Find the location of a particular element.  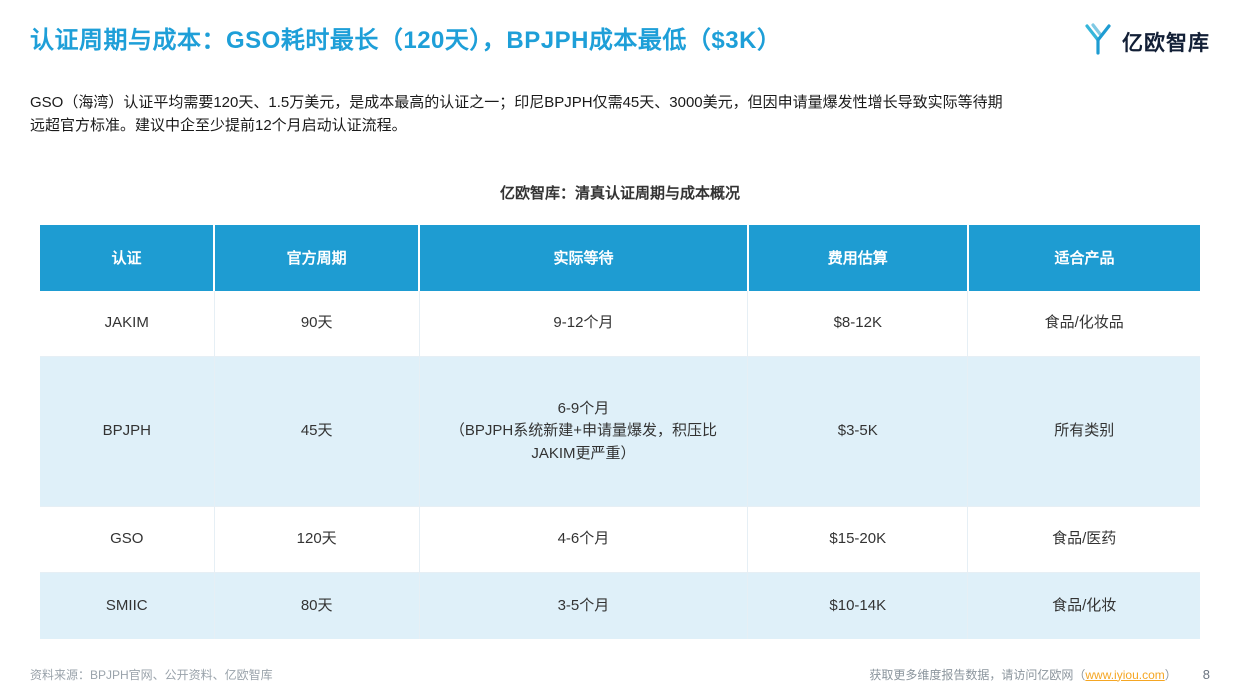

table-header-row: 认证 官方周期 实际等待 费用估算 适合产品 is located at coordinates (620, 257).